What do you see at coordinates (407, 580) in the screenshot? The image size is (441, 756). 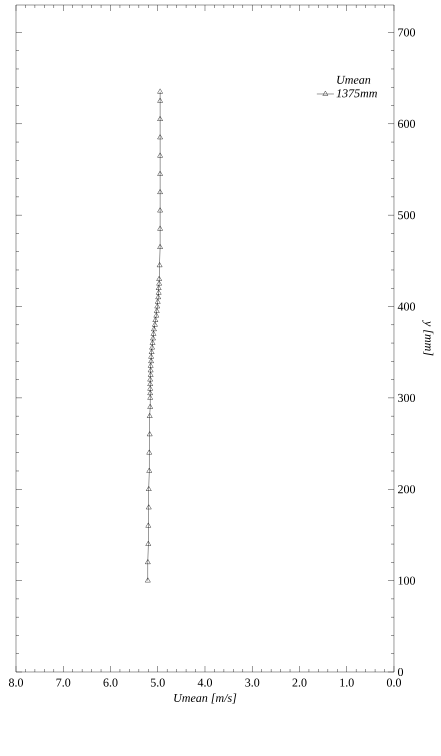 I see `y-tick-label: 100` at bounding box center [407, 580].